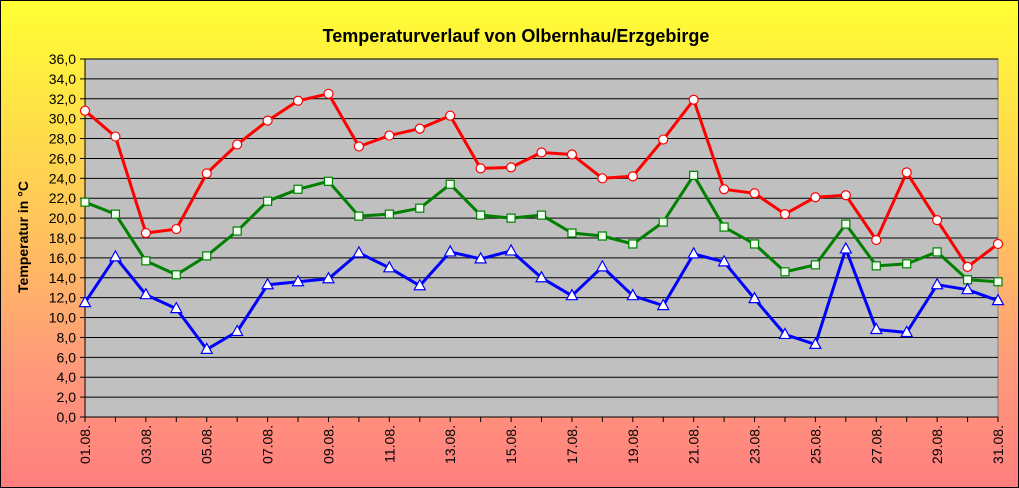 This screenshot has height=488, width=1019. I want to click on x-tick-label: 09.08., so click(328, 444).